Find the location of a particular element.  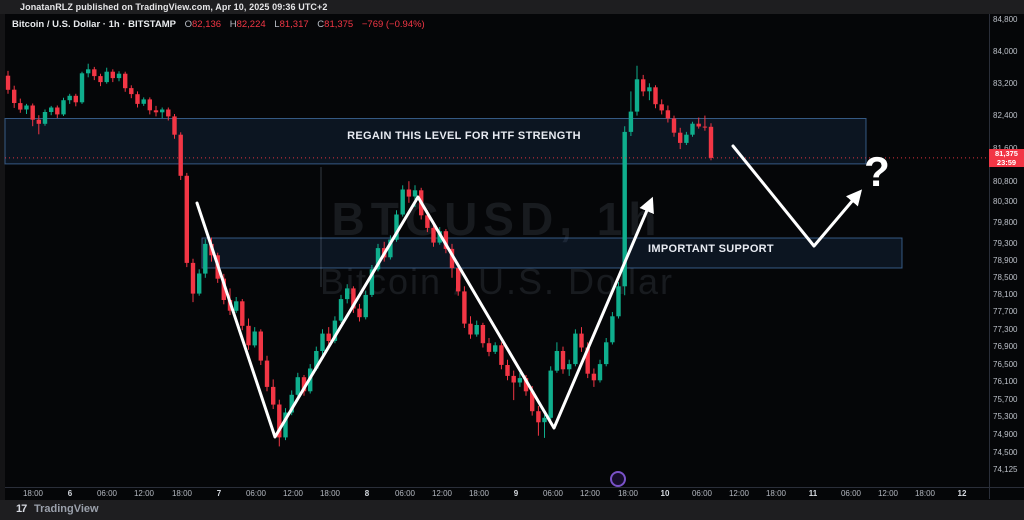

legend-close-label: C is located at coordinates (321, 24).